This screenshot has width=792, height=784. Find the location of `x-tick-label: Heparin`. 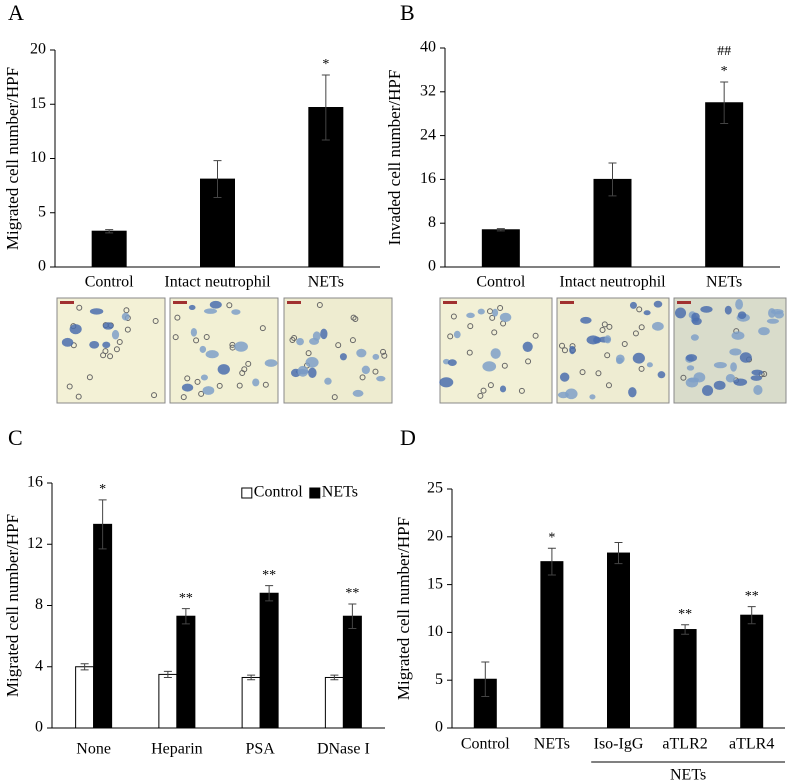

x-tick-label: Heparin is located at coordinates (177, 749).